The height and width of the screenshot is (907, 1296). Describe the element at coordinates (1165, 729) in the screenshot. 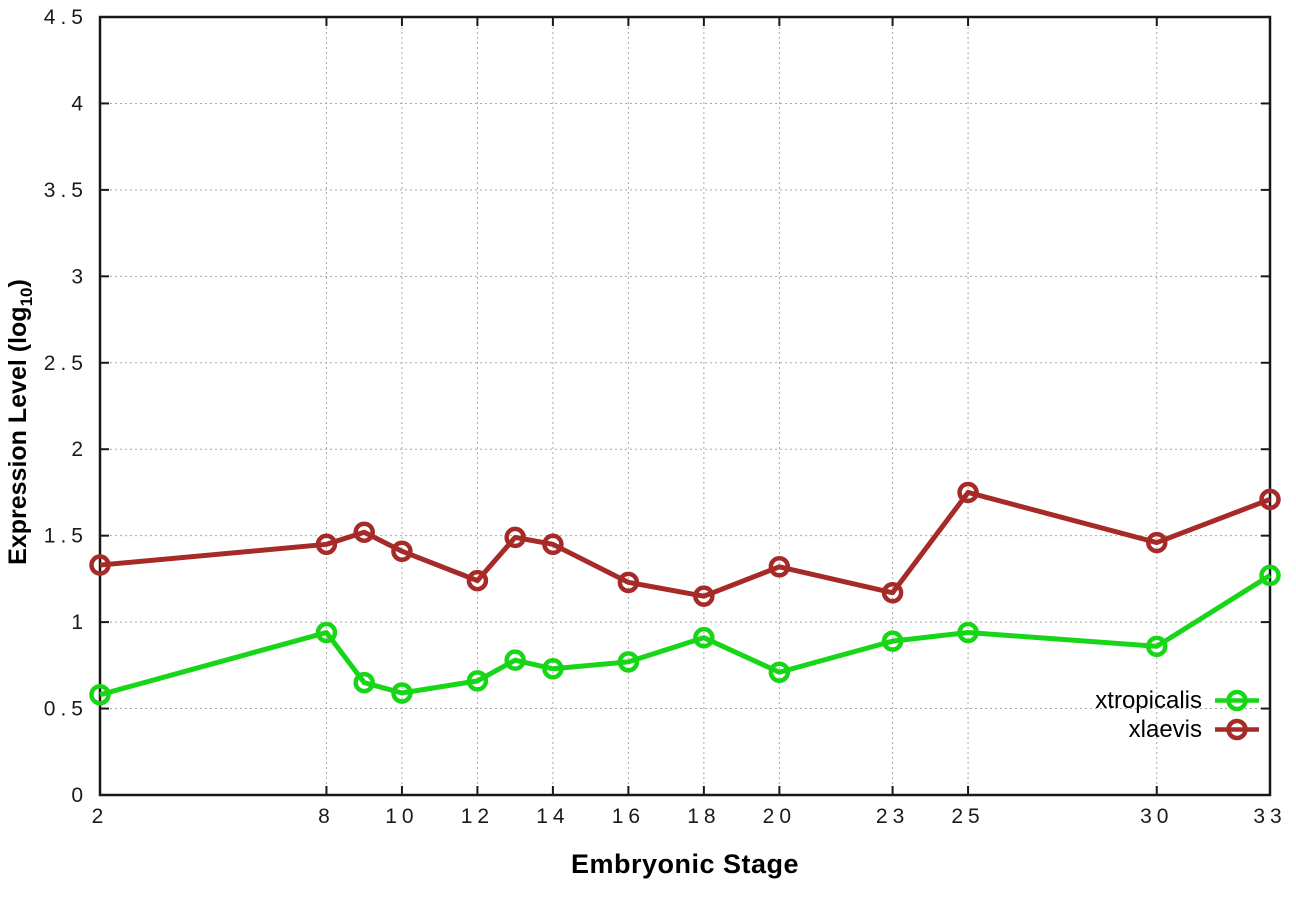

I see `legend-label-xlaevis: xlaevis` at that location.